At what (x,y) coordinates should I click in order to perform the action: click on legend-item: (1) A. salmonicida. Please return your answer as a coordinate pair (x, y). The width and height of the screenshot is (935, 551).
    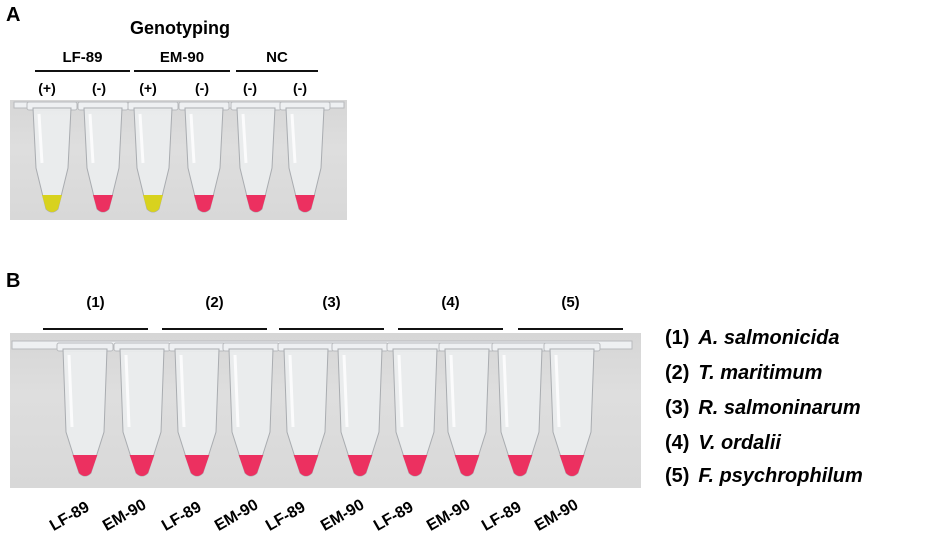
    Looking at the image, I should click on (752, 338).